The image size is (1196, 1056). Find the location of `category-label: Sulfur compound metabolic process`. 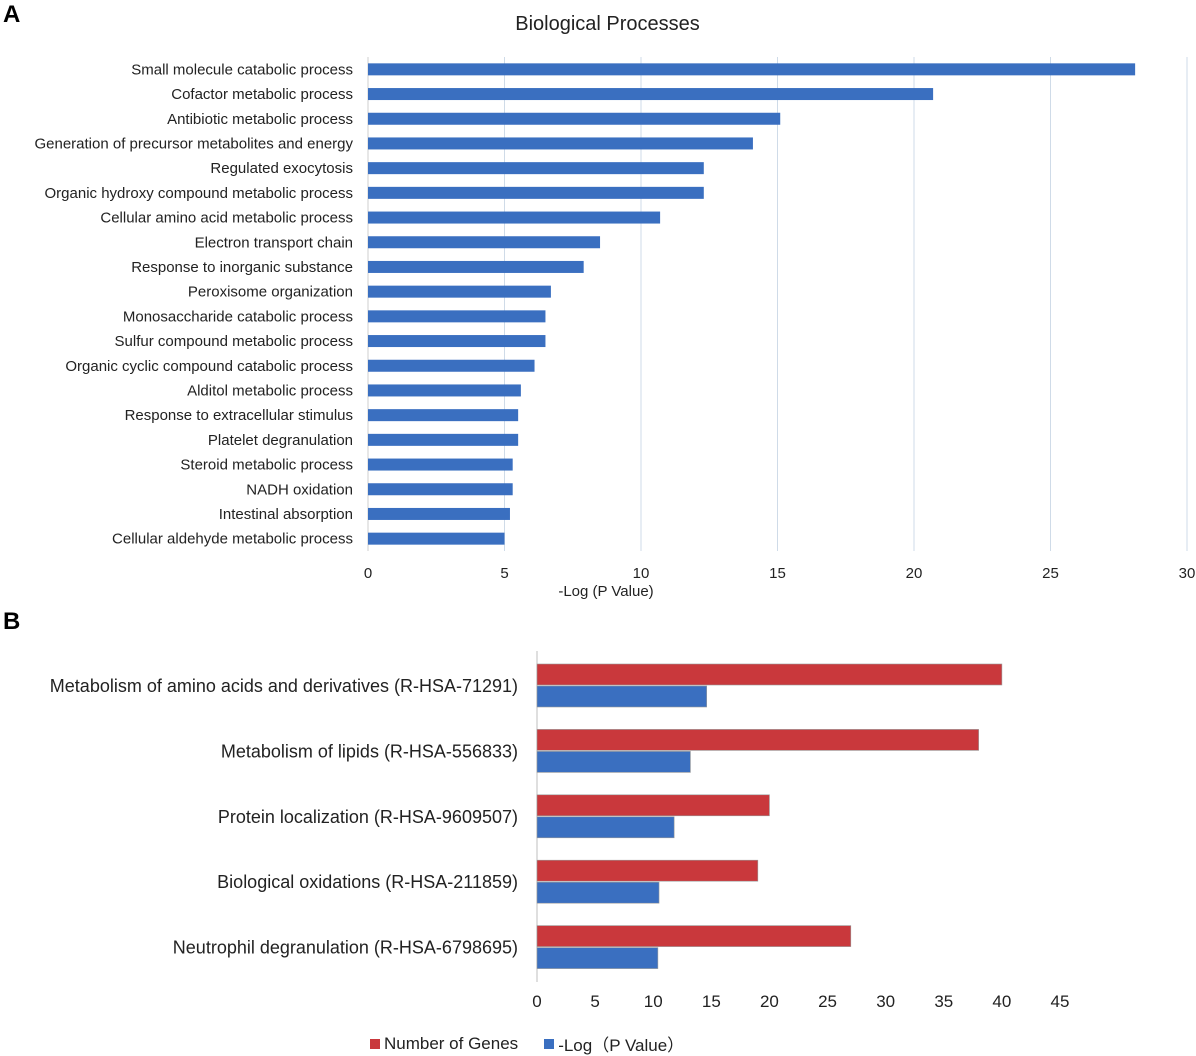

category-label: Sulfur compound metabolic process is located at coordinates (234, 341).